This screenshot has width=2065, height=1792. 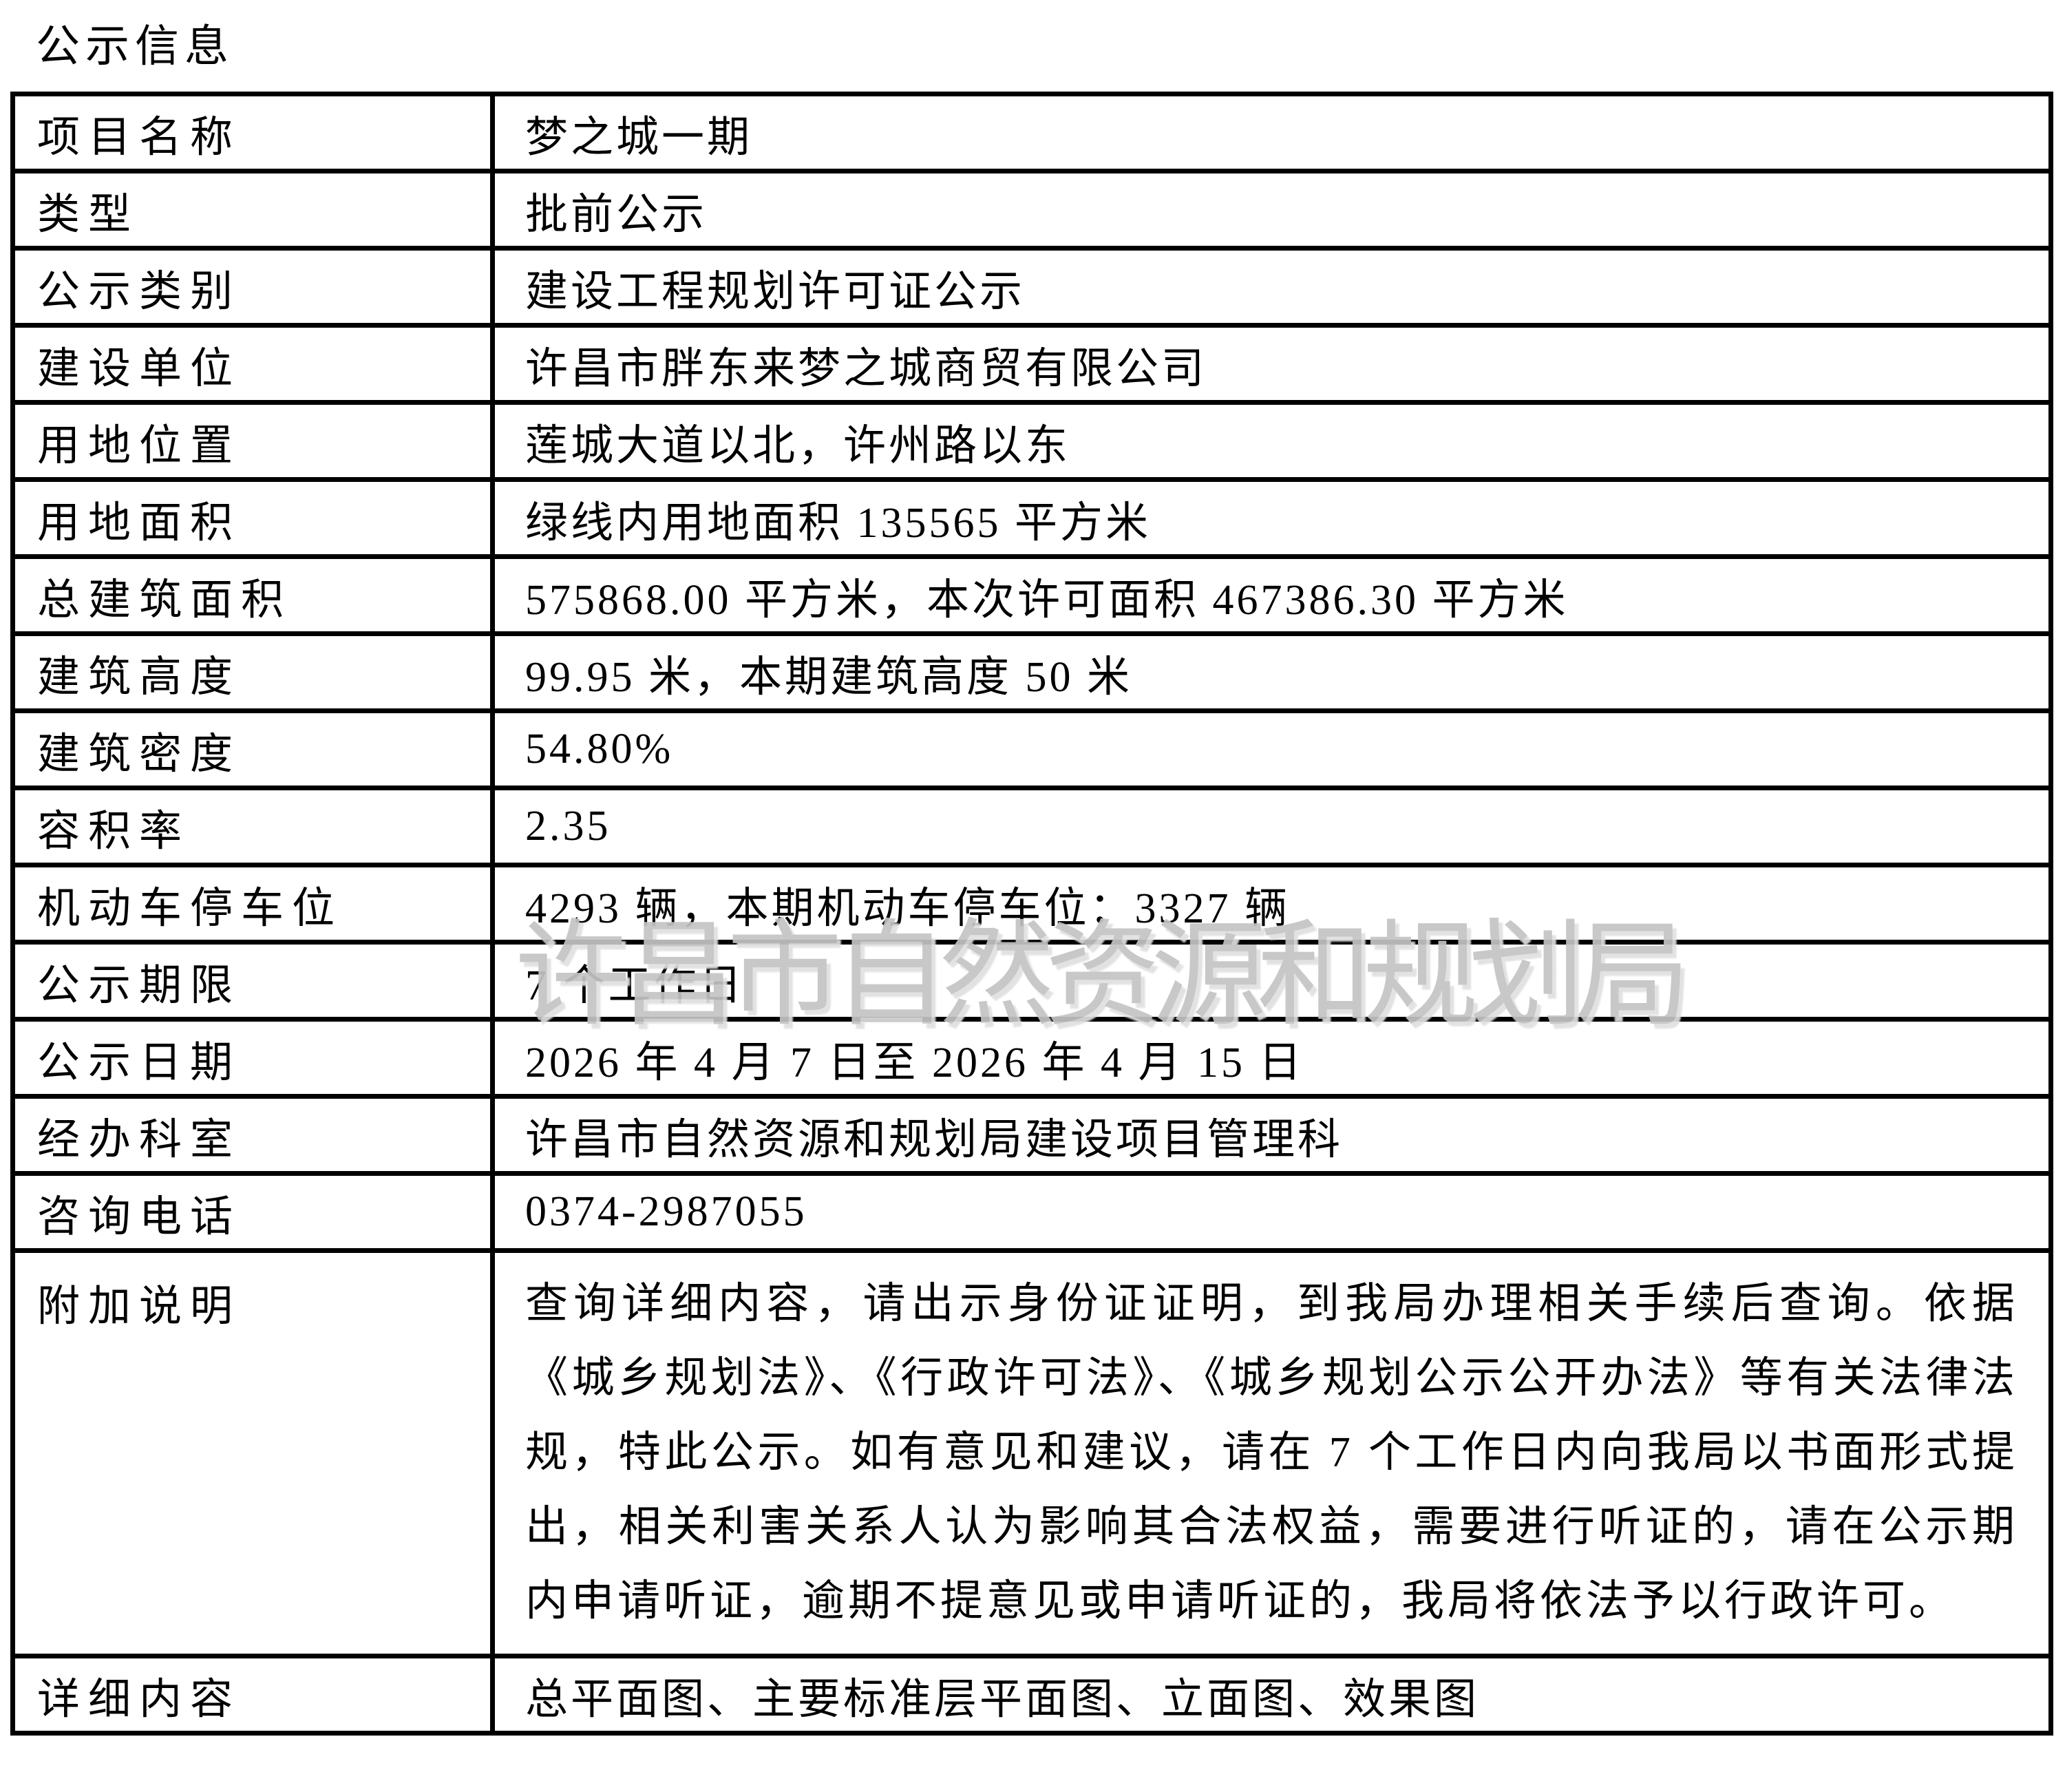 I want to click on row-label: 附加说明, so click(x=253, y=1453).